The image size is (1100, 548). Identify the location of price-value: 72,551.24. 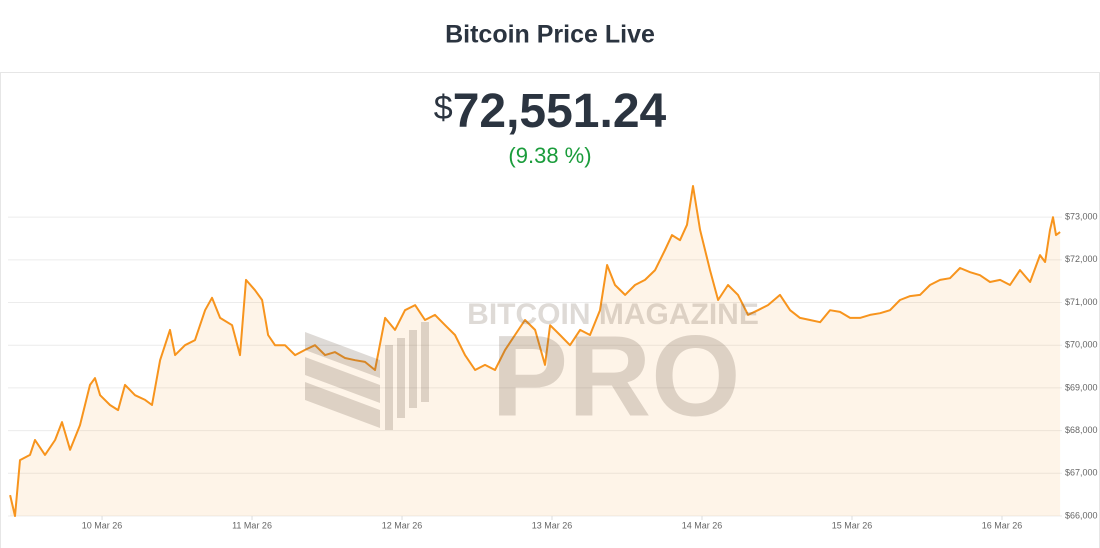
(560, 111).